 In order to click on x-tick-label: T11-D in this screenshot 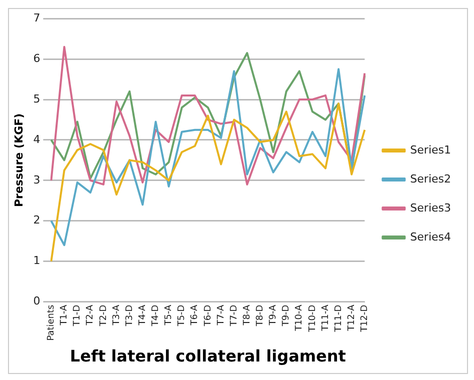, I will do `click(339, 318)`.